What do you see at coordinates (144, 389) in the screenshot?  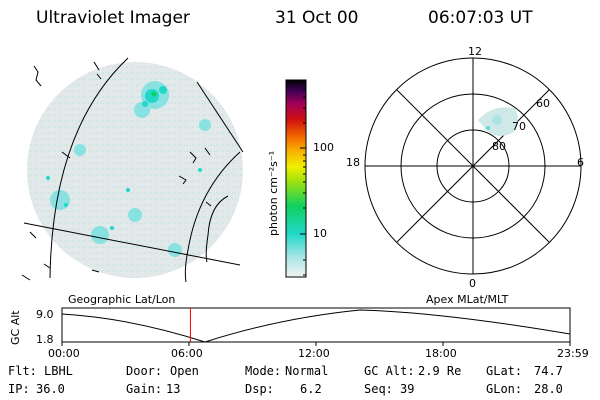 I see `gain-label: Gain:` at bounding box center [144, 389].